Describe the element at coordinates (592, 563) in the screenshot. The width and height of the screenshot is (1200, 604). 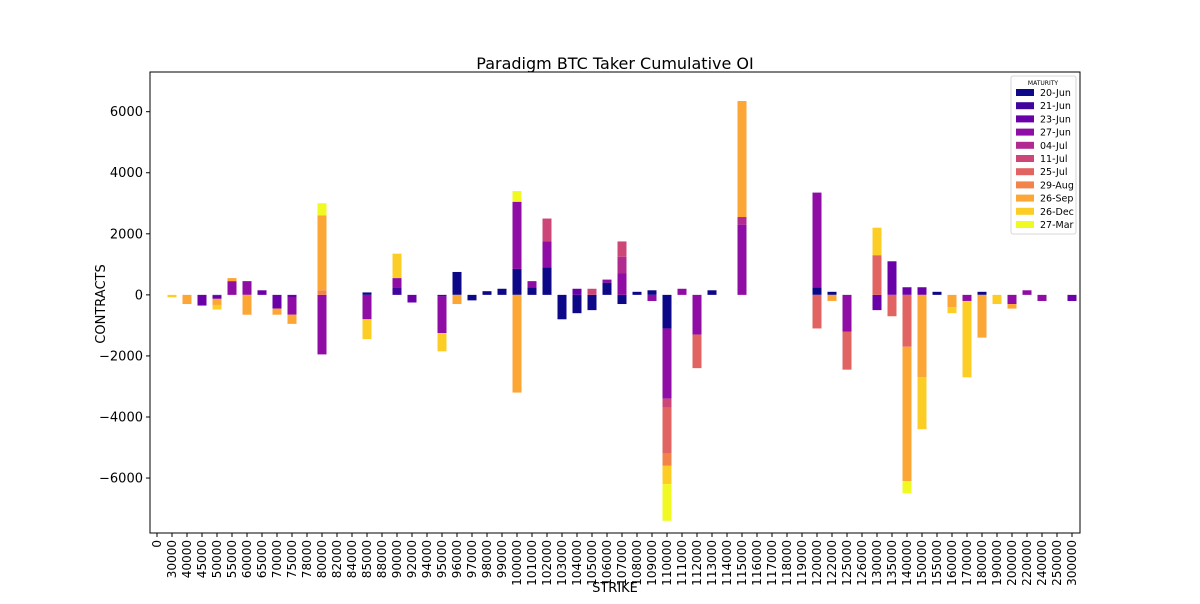
I see `x-tick-label: 105000` at that location.